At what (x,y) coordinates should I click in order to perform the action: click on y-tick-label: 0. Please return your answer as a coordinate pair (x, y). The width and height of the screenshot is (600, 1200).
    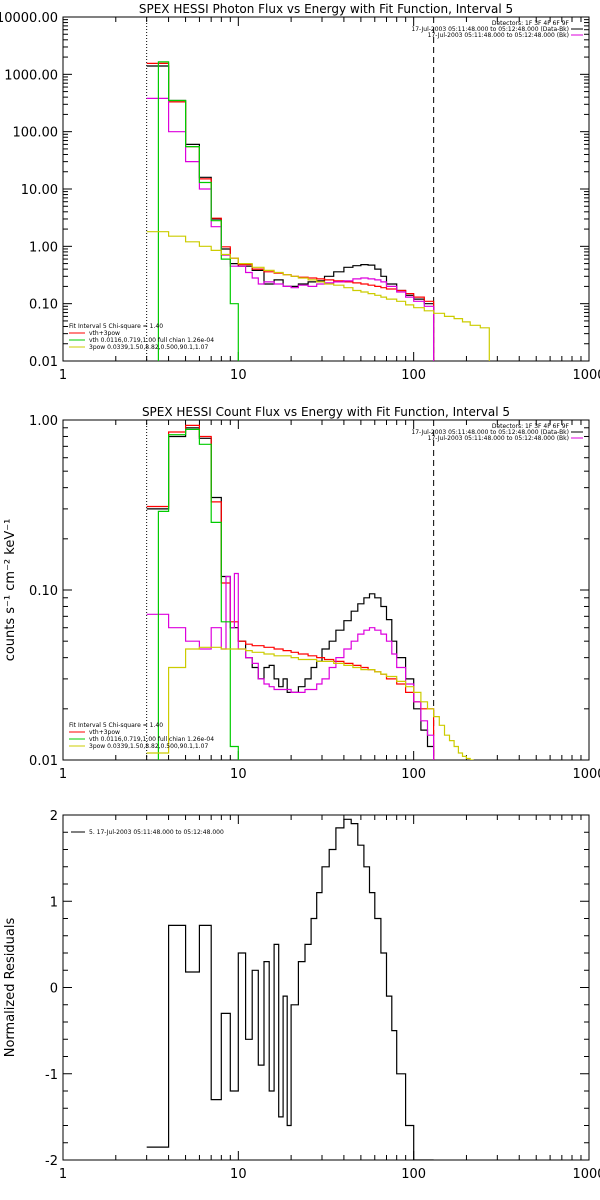
    Looking at the image, I should click on (54, 989).